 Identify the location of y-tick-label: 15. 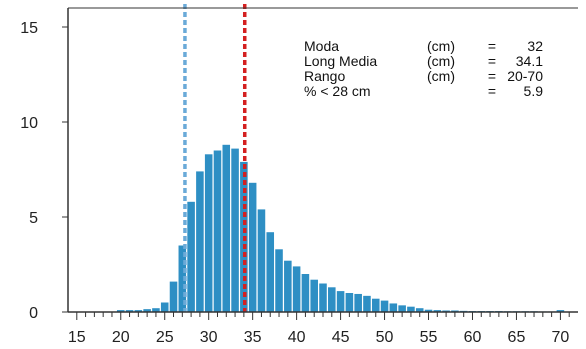
(29, 28).